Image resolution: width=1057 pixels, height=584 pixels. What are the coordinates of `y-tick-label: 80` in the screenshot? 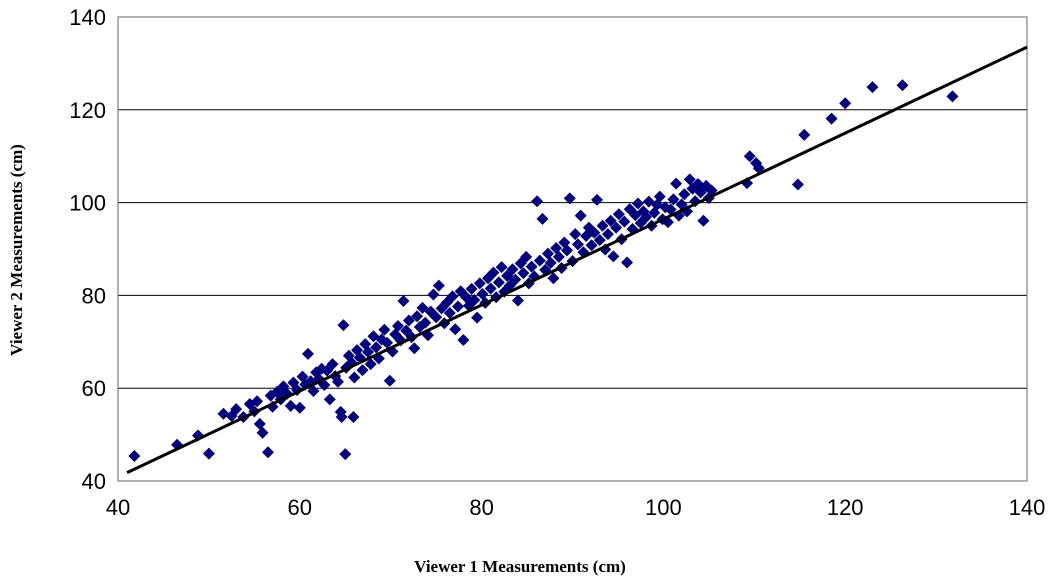 It's located at (94, 295).